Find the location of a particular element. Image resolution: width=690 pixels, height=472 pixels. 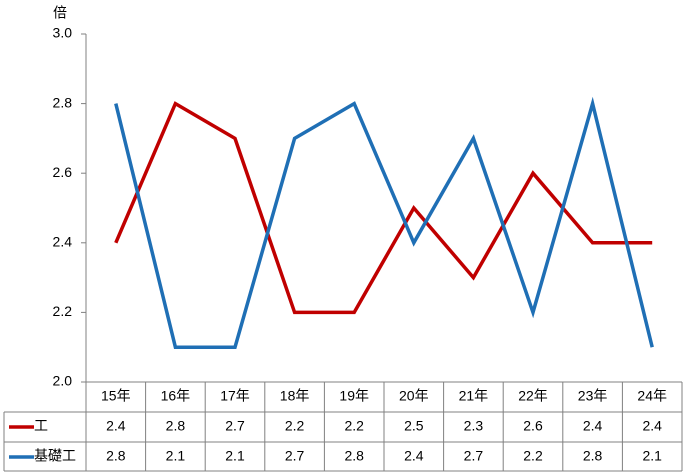

y-tick-label: 3.0 is located at coordinates (63, 33).